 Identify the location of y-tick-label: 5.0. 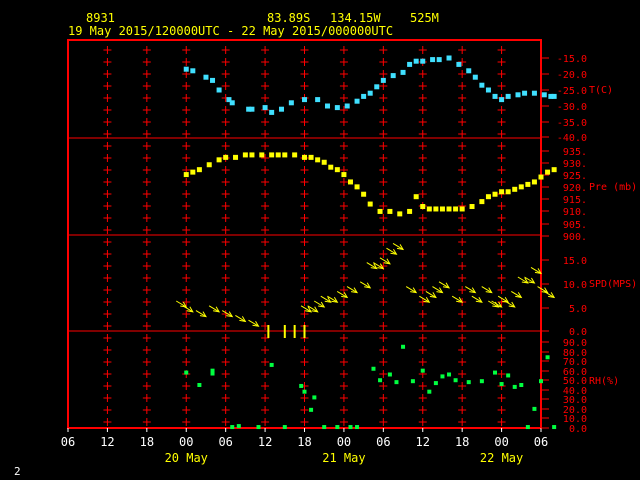
(578, 309).